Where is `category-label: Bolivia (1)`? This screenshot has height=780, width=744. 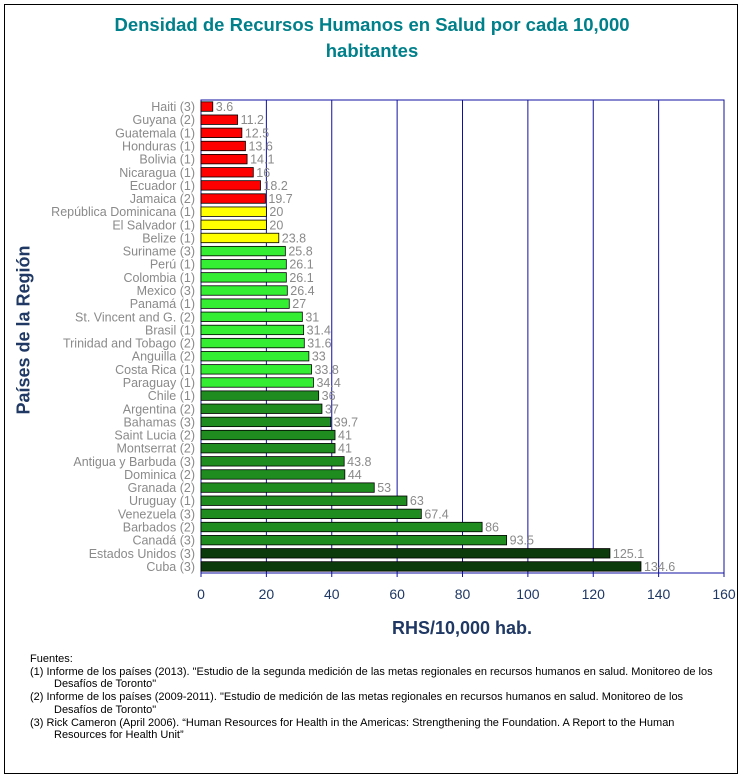 category-label: Bolivia (1) is located at coordinates (167, 160).